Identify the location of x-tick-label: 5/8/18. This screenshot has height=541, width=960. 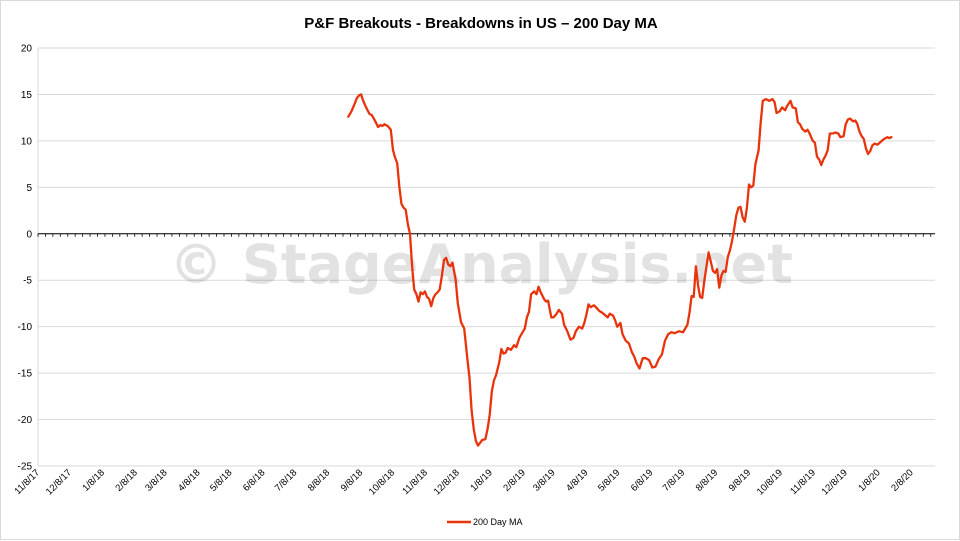
(221, 480).